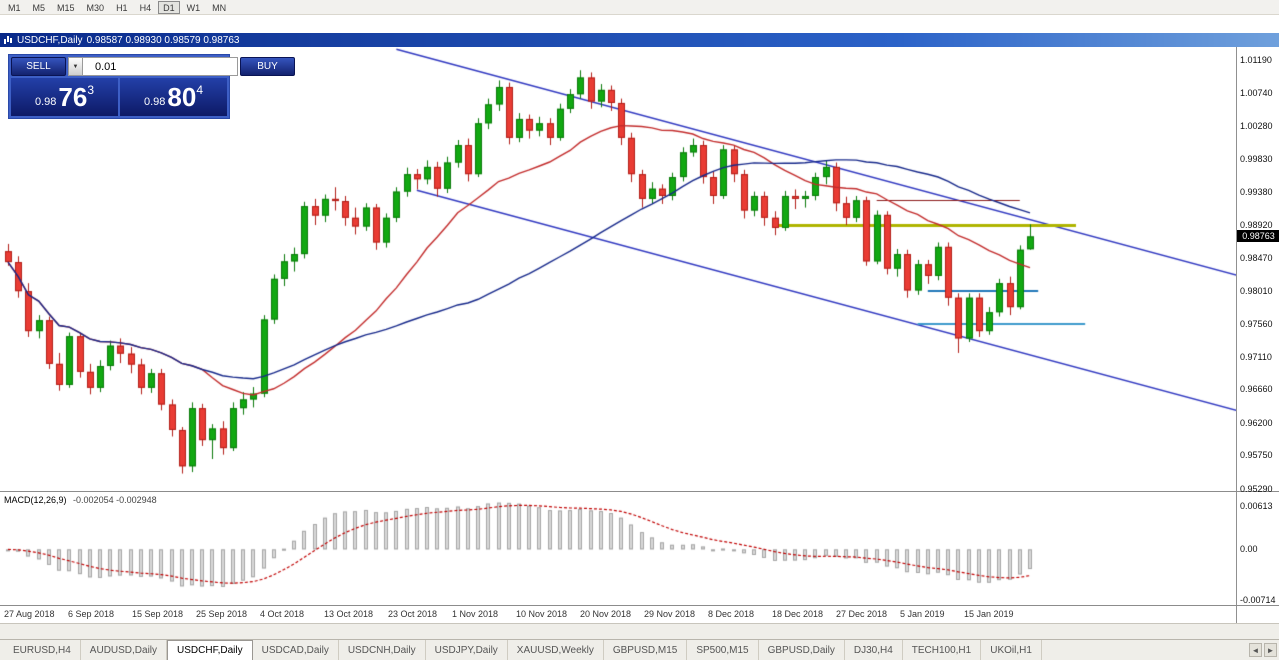 The width and height of the screenshot is (1279, 660). Describe the element at coordinates (922, 614) in the screenshot. I see `date-axis-label: 5 Jan 2019` at that location.